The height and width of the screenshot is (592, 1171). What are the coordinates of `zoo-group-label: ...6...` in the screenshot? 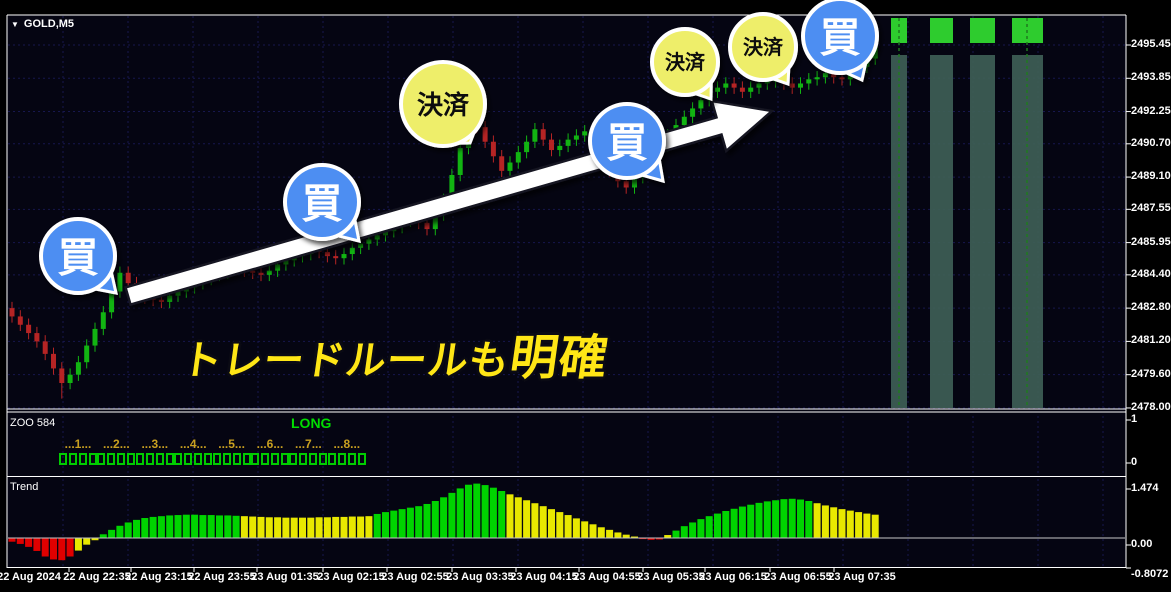 It's located at (270, 444).